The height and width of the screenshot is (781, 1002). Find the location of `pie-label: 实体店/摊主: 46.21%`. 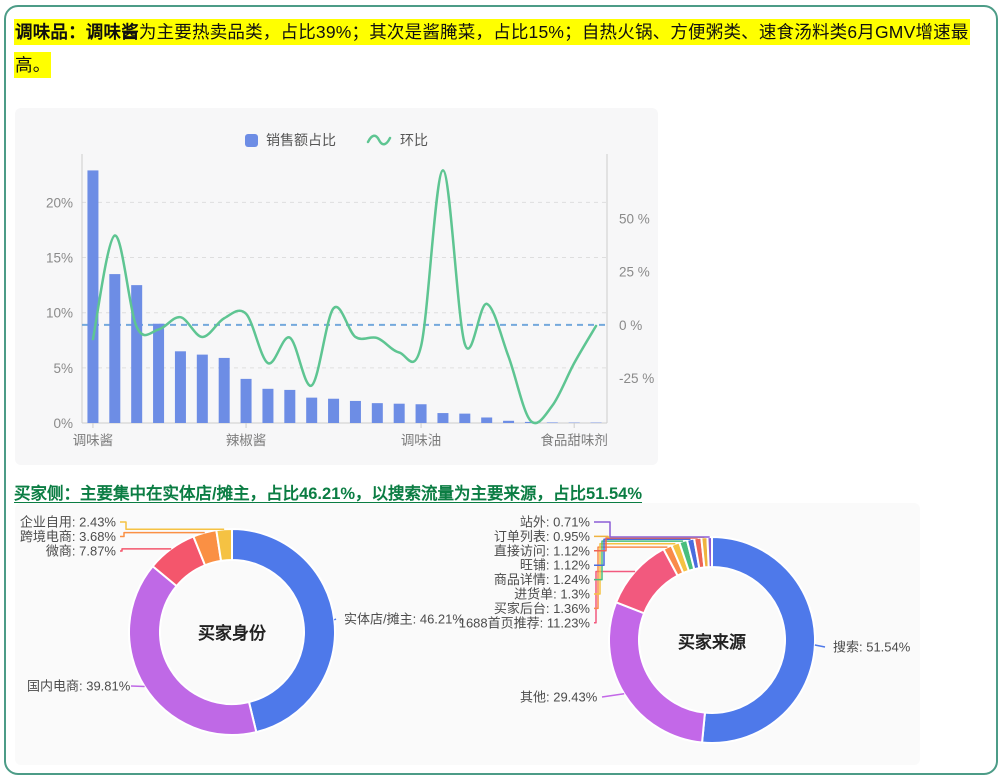

pie-label: 实体店/摊主: 46.21% is located at coordinates (404, 619).